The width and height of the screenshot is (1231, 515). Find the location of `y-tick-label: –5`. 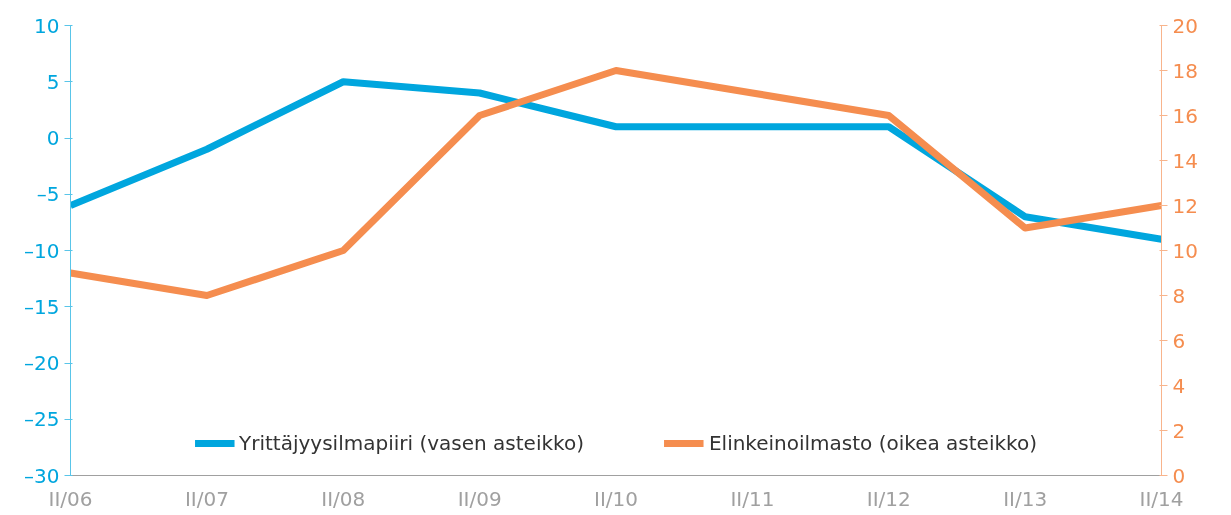

y-tick-label: –5 is located at coordinates (48, 194).